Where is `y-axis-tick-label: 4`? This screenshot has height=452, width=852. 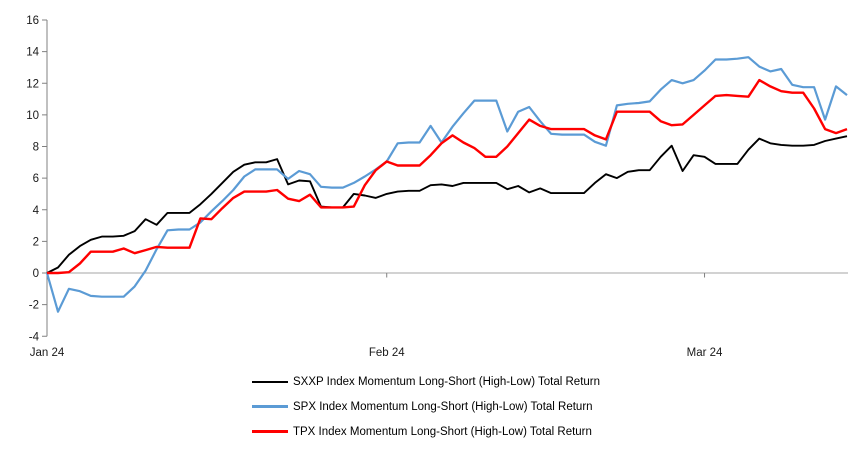
y-axis-tick-label: 4 is located at coordinates (36, 211).